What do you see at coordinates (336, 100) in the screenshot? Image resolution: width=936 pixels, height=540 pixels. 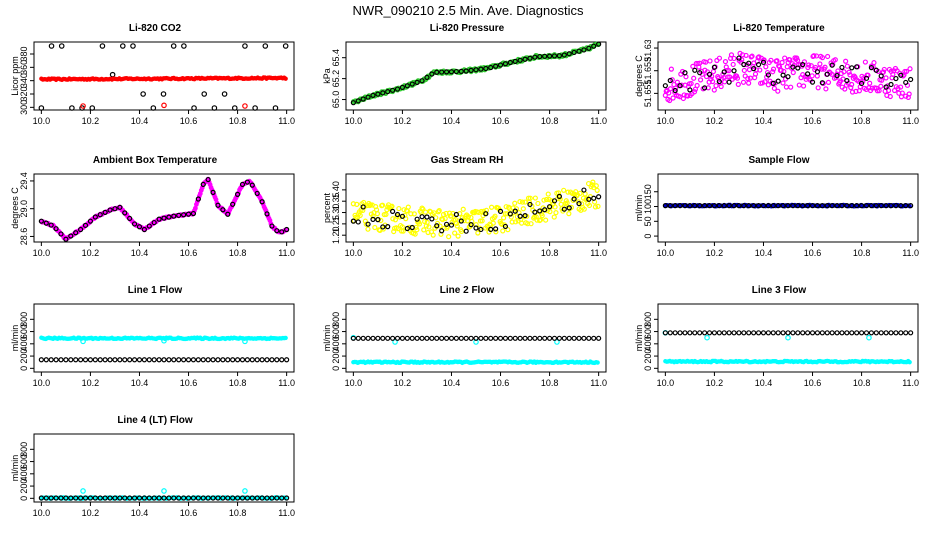 I see `y-tick-label: 65.0` at bounding box center [336, 100].